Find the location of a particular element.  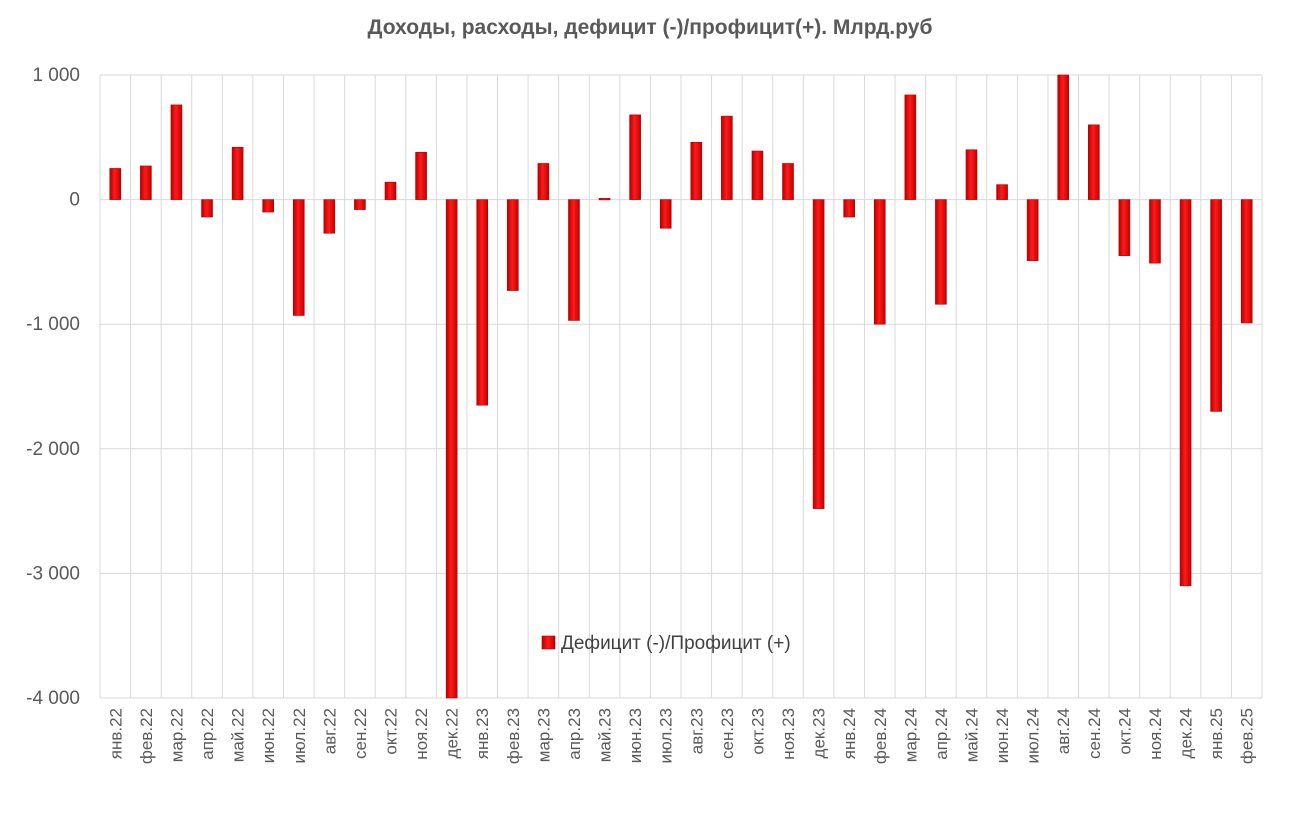

legend: Дефицит (-)/Профицит (+) is located at coordinates (666, 643).